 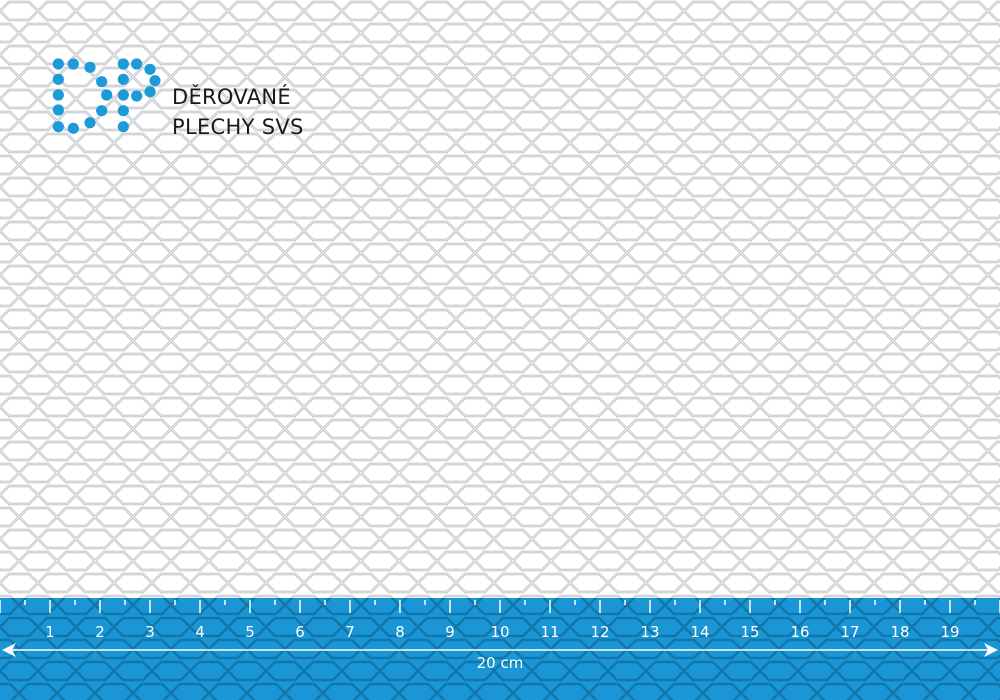 What do you see at coordinates (499, 632) in the screenshot?
I see `ruler-label: 10` at bounding box center [499, 632].